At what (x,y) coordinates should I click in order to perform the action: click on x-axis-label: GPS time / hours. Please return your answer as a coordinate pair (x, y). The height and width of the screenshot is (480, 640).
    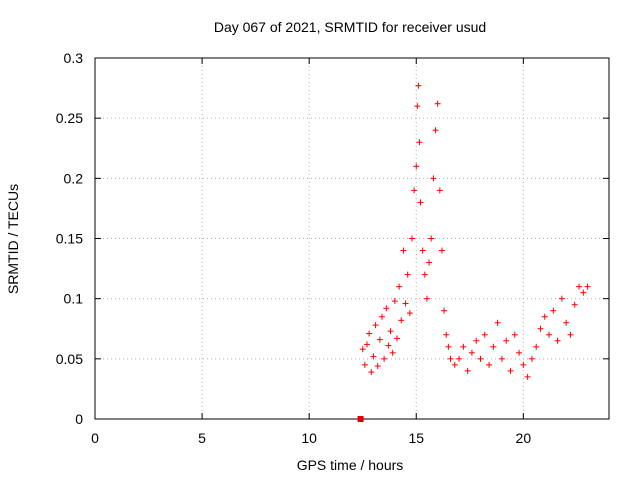
    Looking at the image, I should click on (350, 465).